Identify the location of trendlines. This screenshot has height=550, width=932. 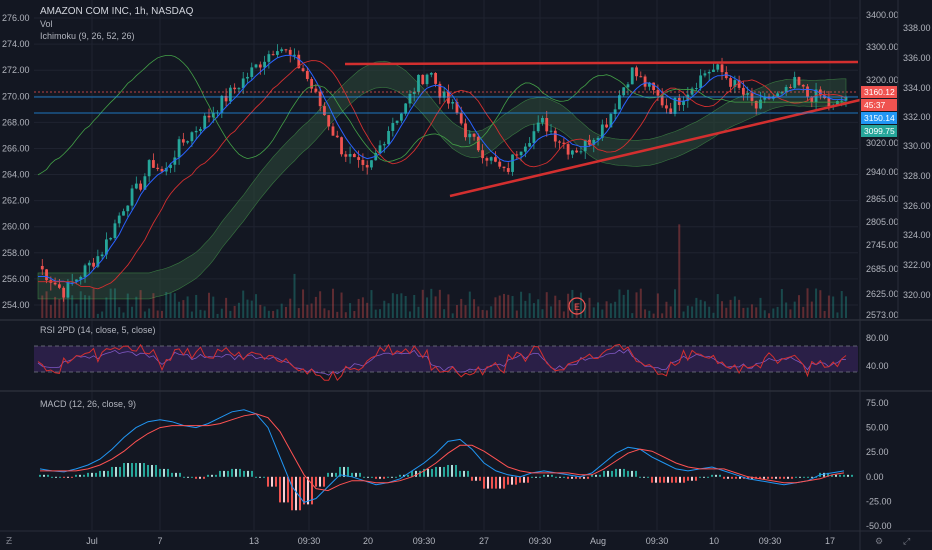
(602, 129).